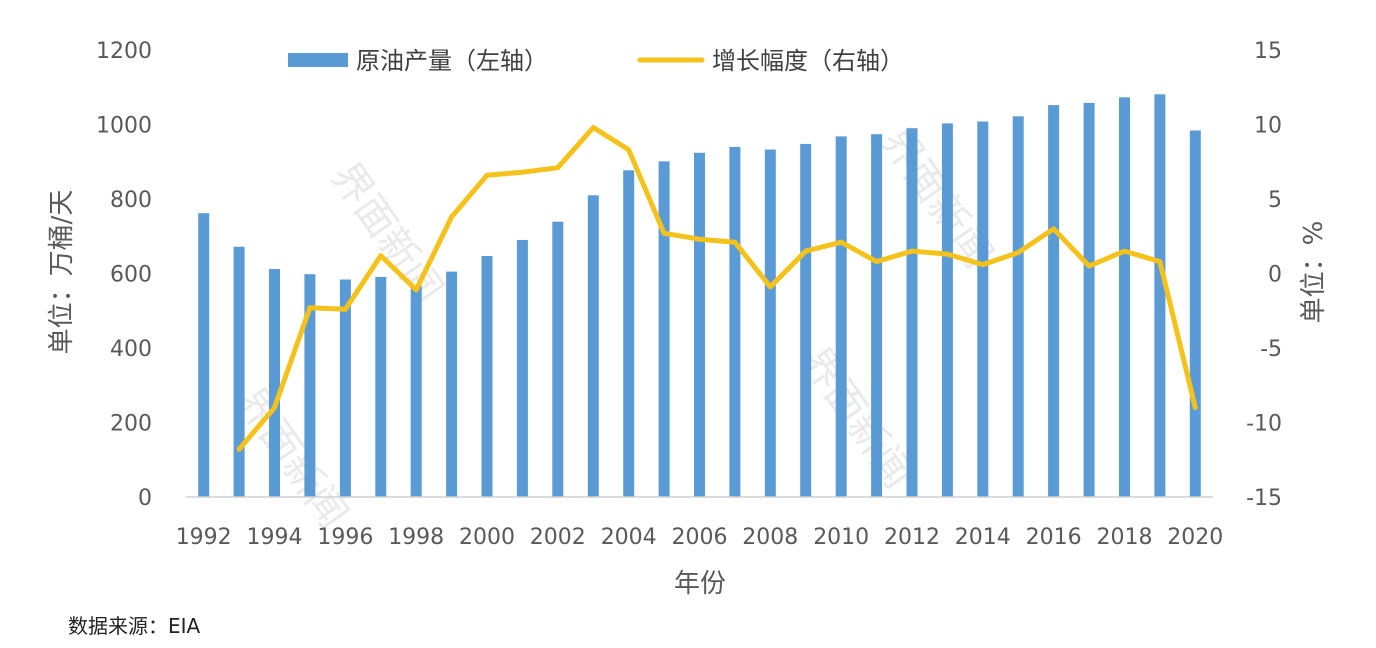 Image resolution: width=1376 pixels, height=648 pixels. I want to click on x-tick-1992: 1992, so click(204, 537).